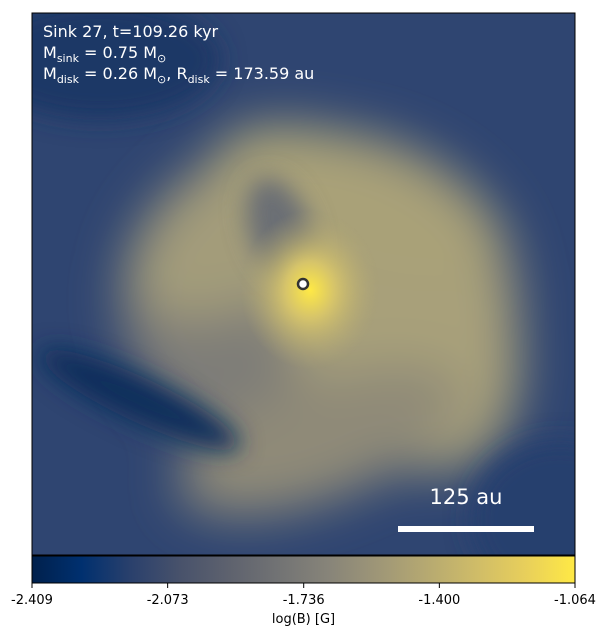 This screenshot has width=606, height=640. What do you see at coordinates (303, 619) in the screenshot?
I see `colorbar-label: log(B) [G]` at bounding box center [303, 619].